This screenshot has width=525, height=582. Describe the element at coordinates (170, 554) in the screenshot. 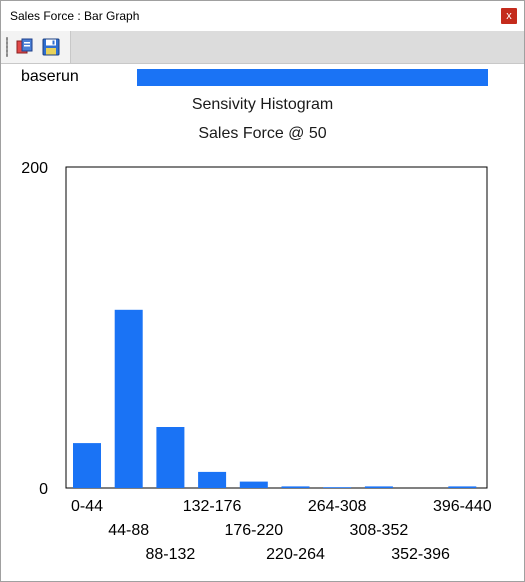

I see `x-tick-label: 88-132` at that location.